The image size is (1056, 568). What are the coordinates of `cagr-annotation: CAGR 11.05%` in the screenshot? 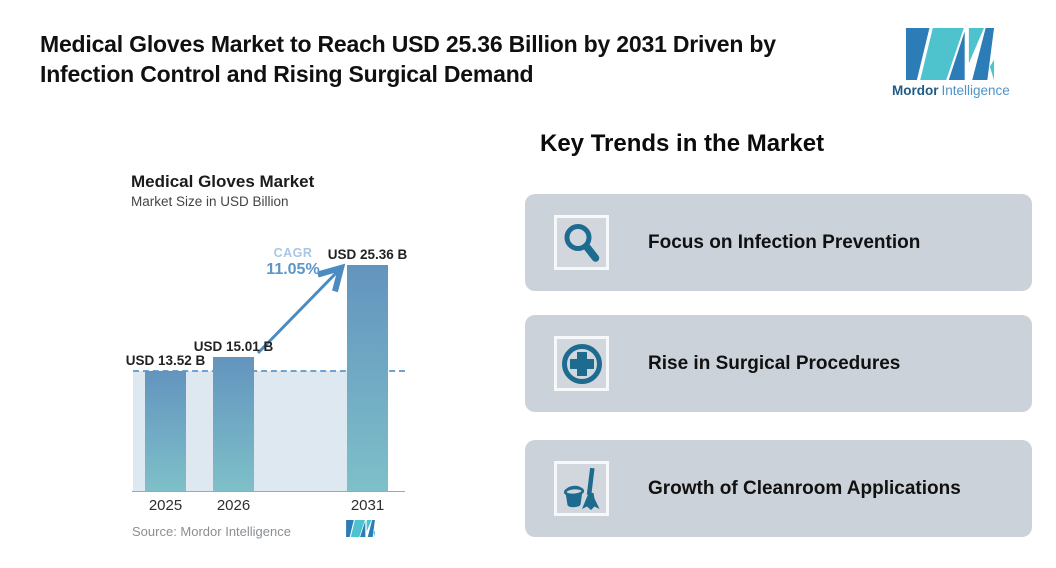 It's located at (293, 262).